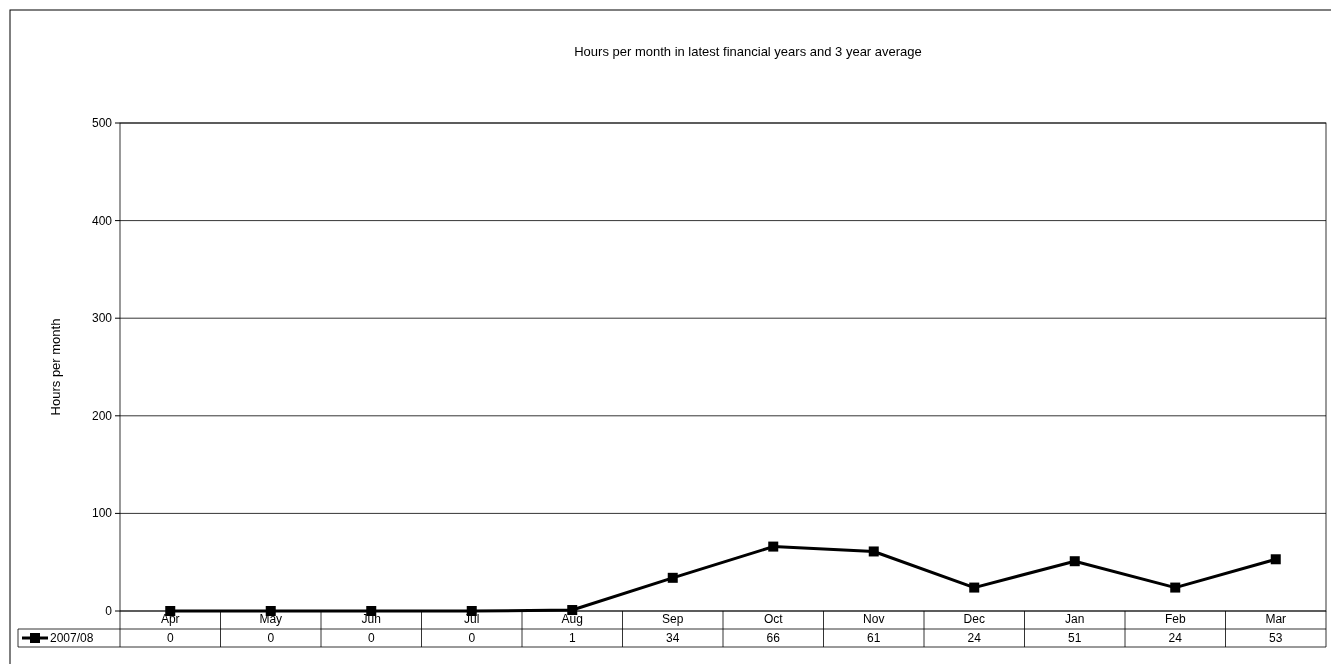 This screenshot has width=1331, height=664. I want to click on data-label: 34, so click(673, 638).